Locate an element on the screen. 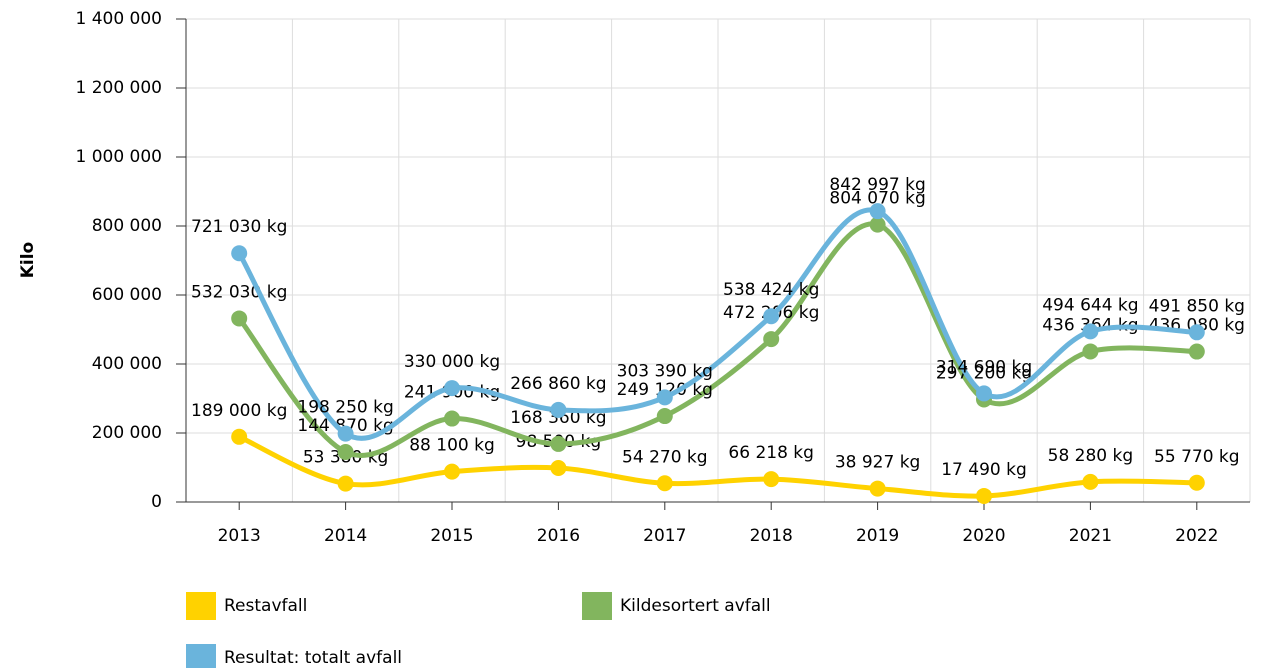  data-label: 88 100 kg is located at coordinates (452, 446).